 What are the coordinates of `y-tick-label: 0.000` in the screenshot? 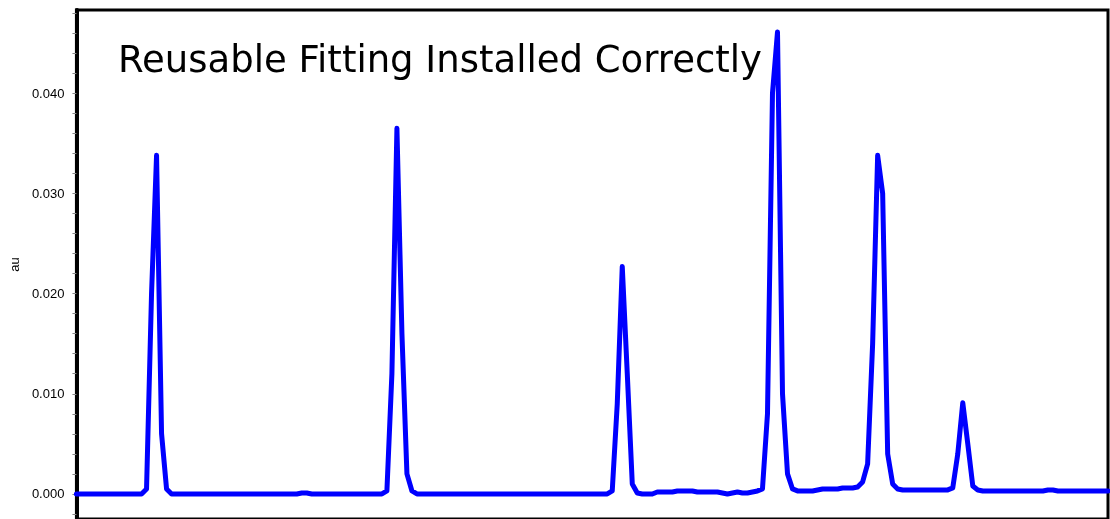 It's located at (48, 494).